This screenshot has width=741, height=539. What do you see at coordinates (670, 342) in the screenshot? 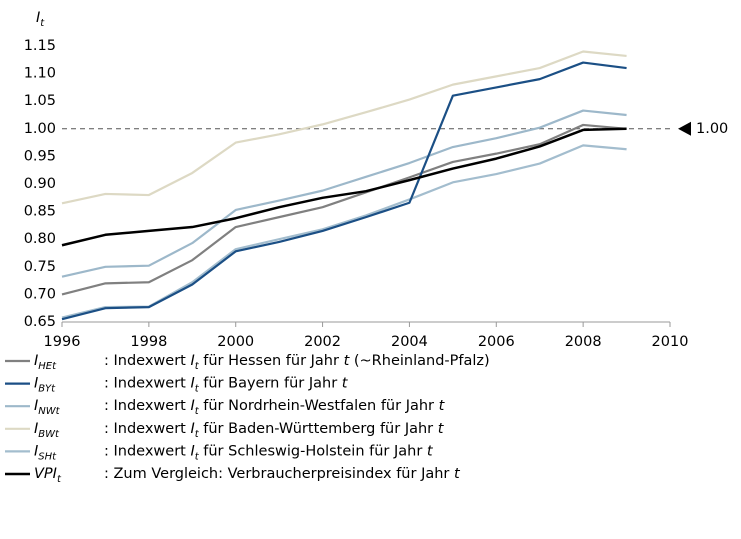
I see `x-tick-label: 2010` at bounding box center [670, 342].